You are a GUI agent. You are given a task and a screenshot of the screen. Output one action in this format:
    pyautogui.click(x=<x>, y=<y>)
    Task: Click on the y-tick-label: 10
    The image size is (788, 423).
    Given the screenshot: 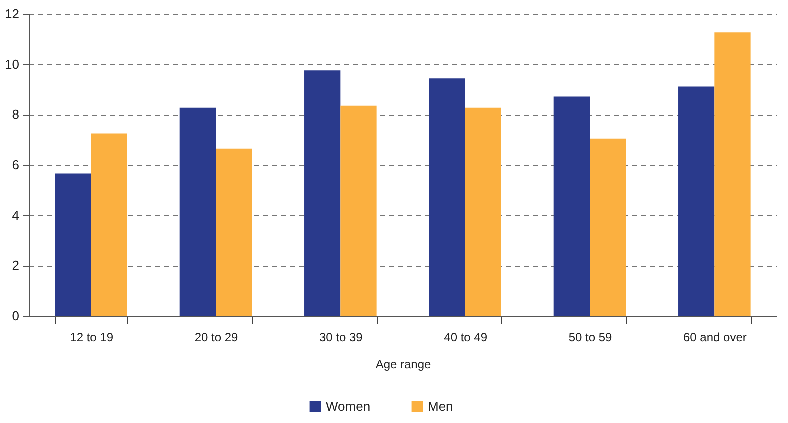 What is the action you would take?
    pyautogui.click(x=12, y=64)
    